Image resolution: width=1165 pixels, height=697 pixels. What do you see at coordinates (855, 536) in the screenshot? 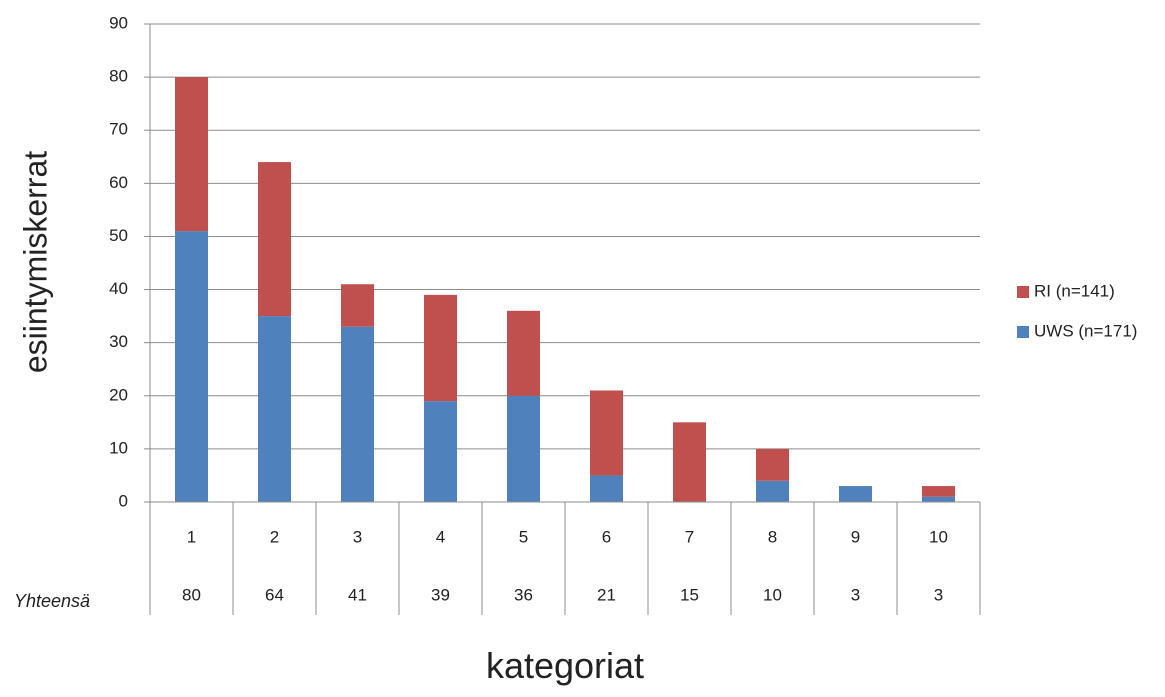
I see `x-tick-label: 9` at bounding box center [855, 536].